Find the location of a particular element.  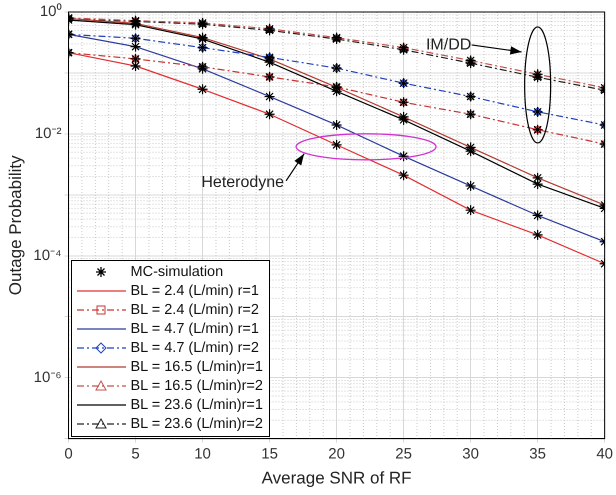

x-tick-label: 35 is located at coordinates (537, 454).